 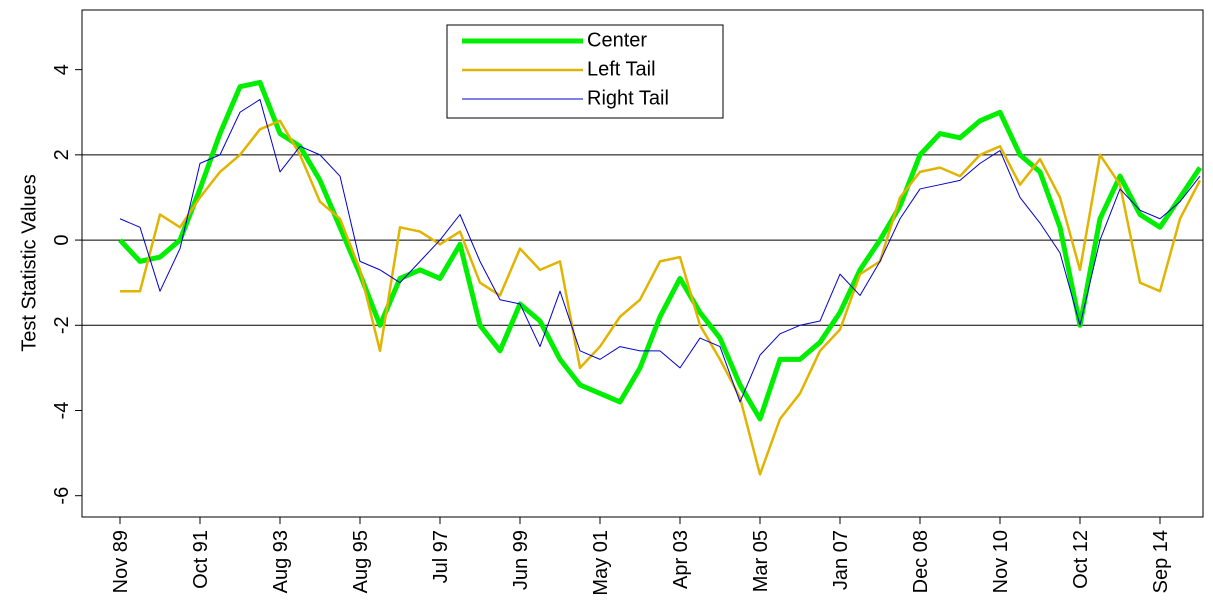 I want to click on x-tick-label: Nov 89, so click(x=121, y=561).